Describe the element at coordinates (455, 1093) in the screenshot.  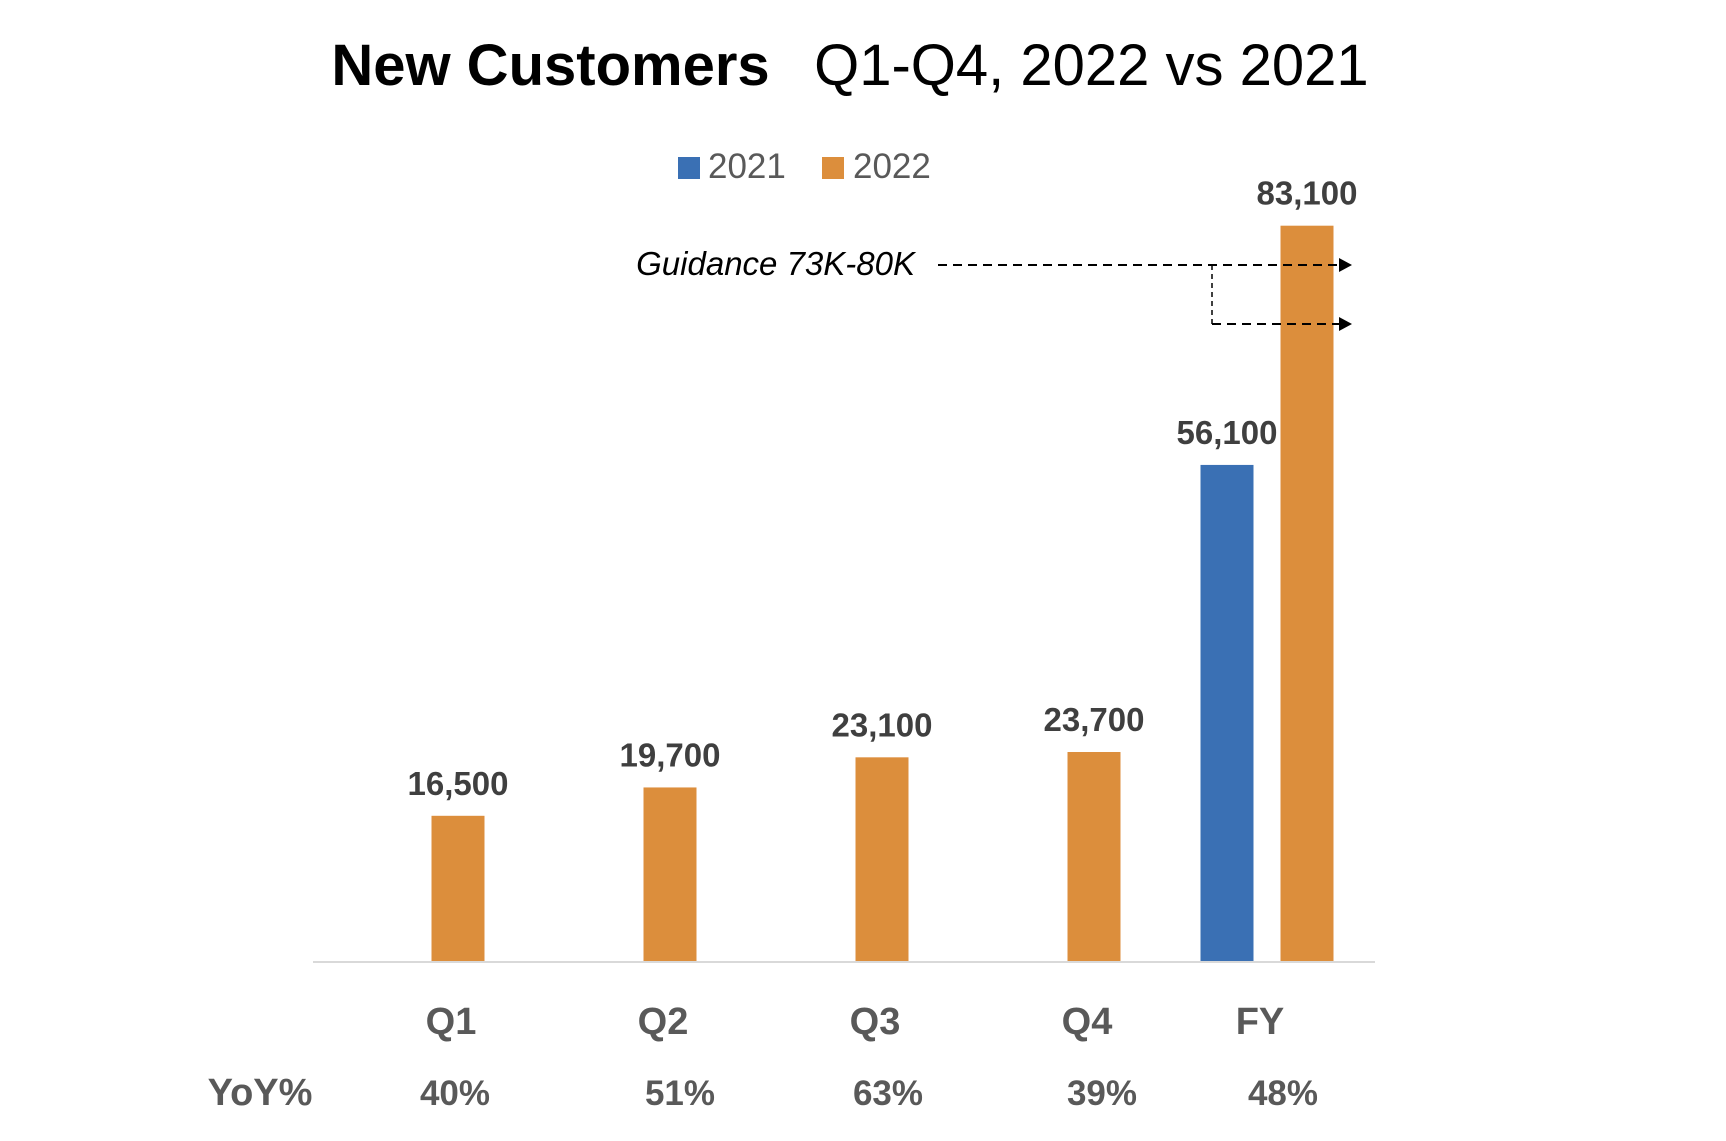
I see `yoy-value-q1: 40%` at that location.